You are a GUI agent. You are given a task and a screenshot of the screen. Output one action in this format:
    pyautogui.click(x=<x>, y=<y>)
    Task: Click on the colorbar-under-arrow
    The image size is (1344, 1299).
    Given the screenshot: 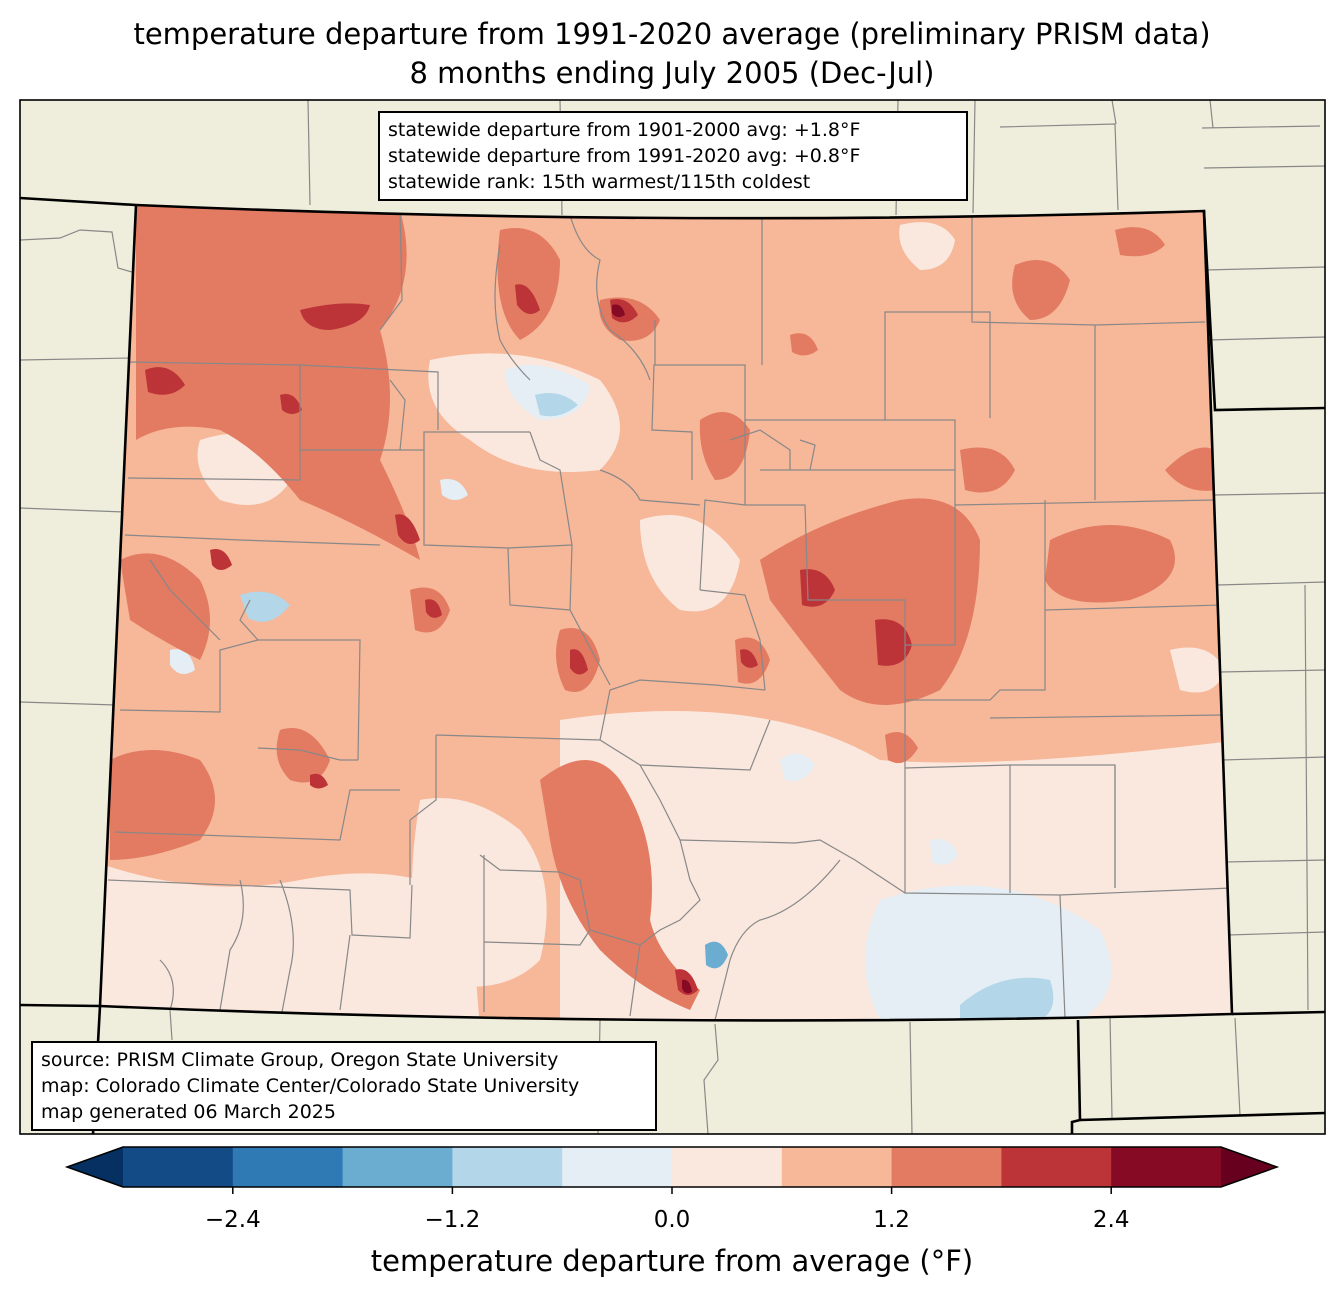 What is the action you would take?
    pyautogui.click(x=95, y=1167)
    